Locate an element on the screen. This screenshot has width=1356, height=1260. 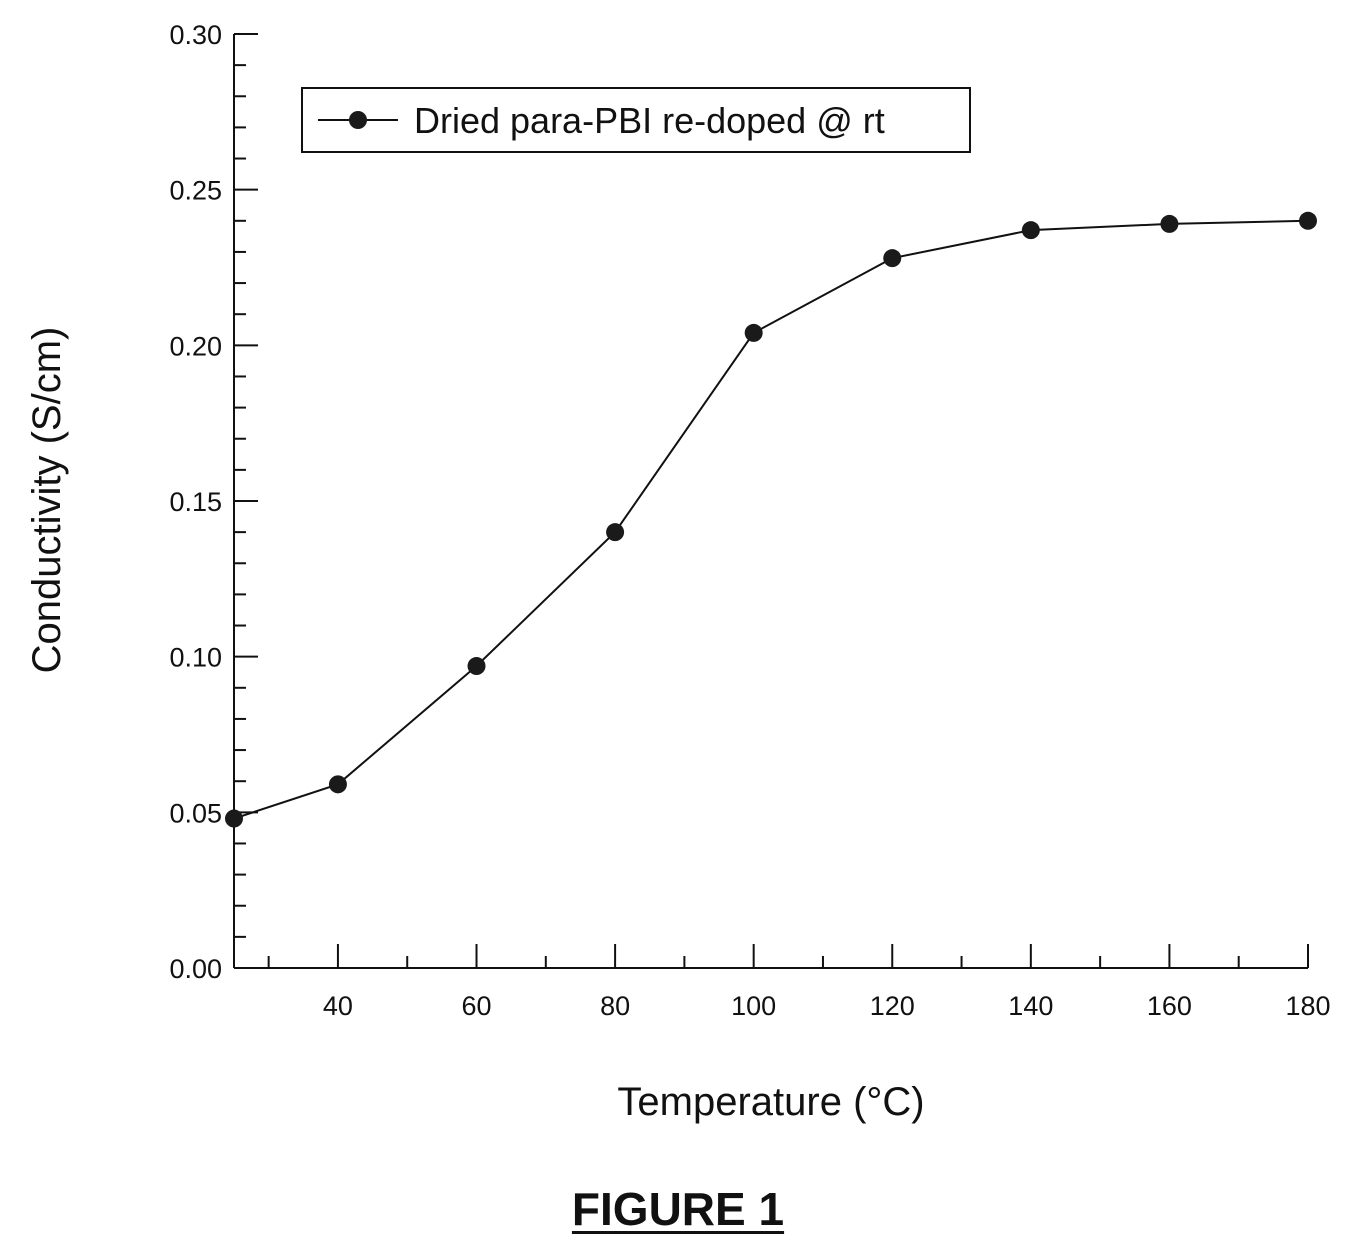
y-tick-label: 0.20 is located at coordinates (195, 346).